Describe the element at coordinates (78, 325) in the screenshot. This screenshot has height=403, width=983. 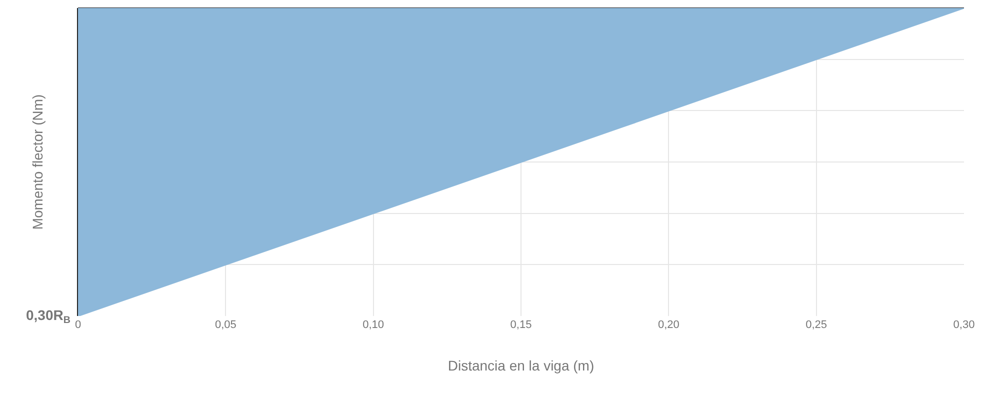
I see `x-tick-label: 0` at that location.